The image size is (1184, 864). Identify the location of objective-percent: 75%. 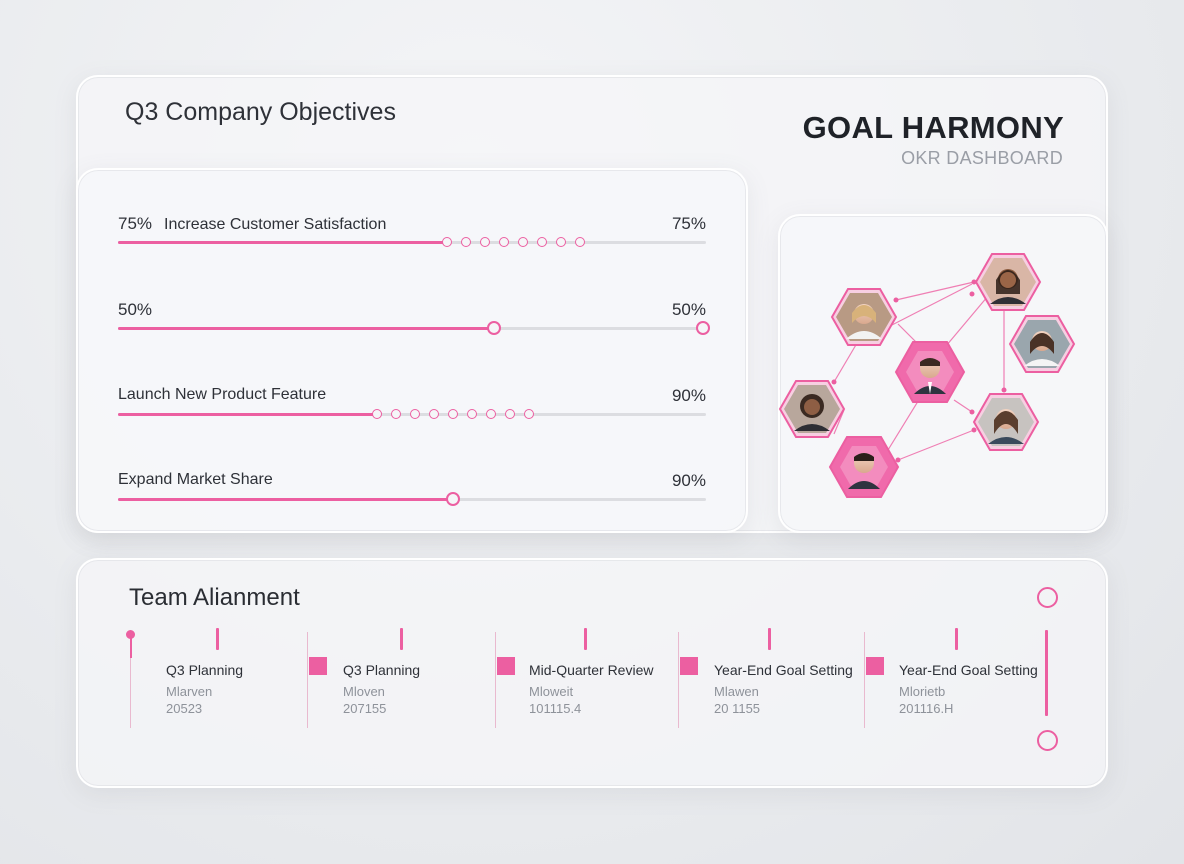
(688, 223).